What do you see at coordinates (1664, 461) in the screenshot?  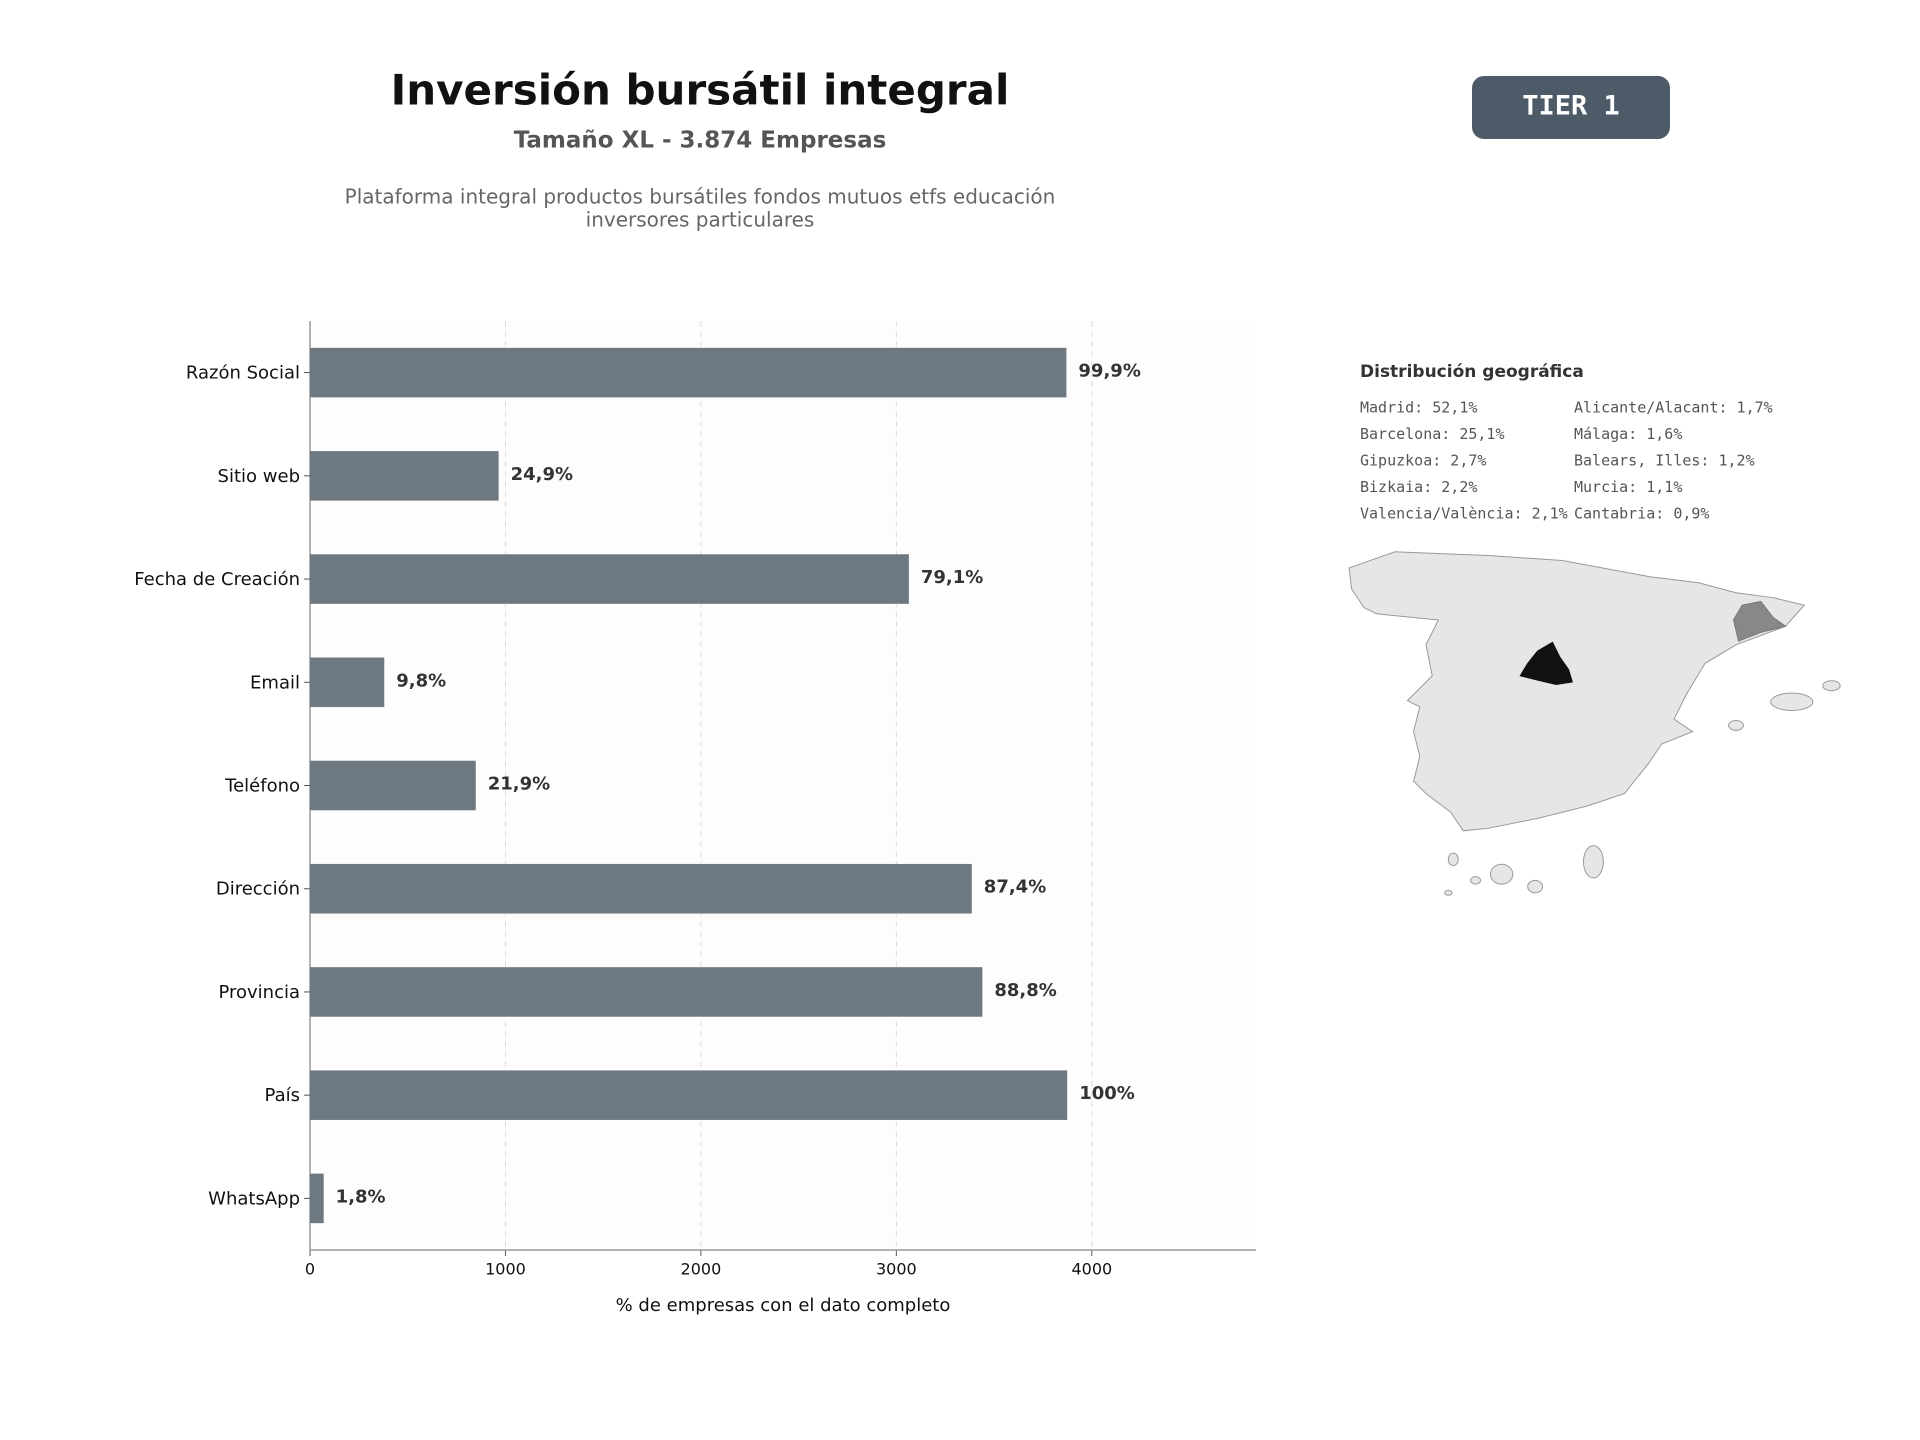 I see `geo-item: Balears, Illes: 1,2%` at bounding box center [1664, 461].